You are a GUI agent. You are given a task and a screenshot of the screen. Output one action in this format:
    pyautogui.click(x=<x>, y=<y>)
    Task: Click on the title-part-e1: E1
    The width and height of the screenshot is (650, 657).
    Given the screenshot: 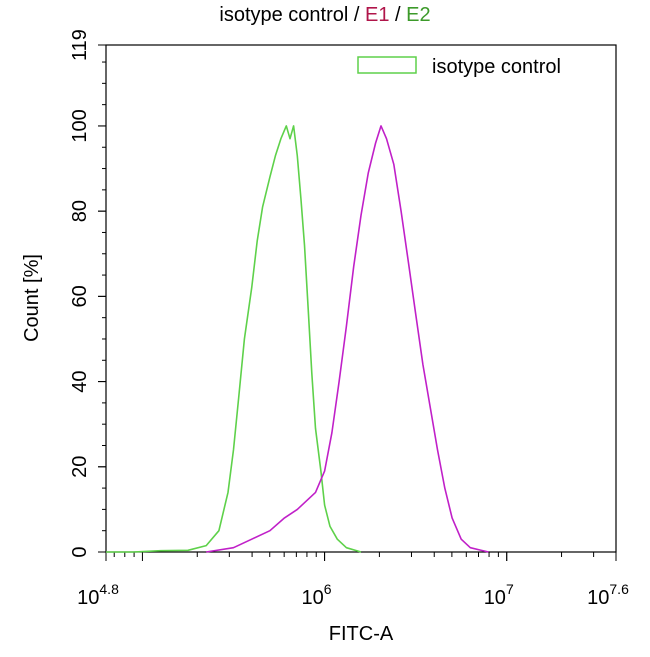 What is the action you would take?
    pyautogui.click(x=377, y=15)
    